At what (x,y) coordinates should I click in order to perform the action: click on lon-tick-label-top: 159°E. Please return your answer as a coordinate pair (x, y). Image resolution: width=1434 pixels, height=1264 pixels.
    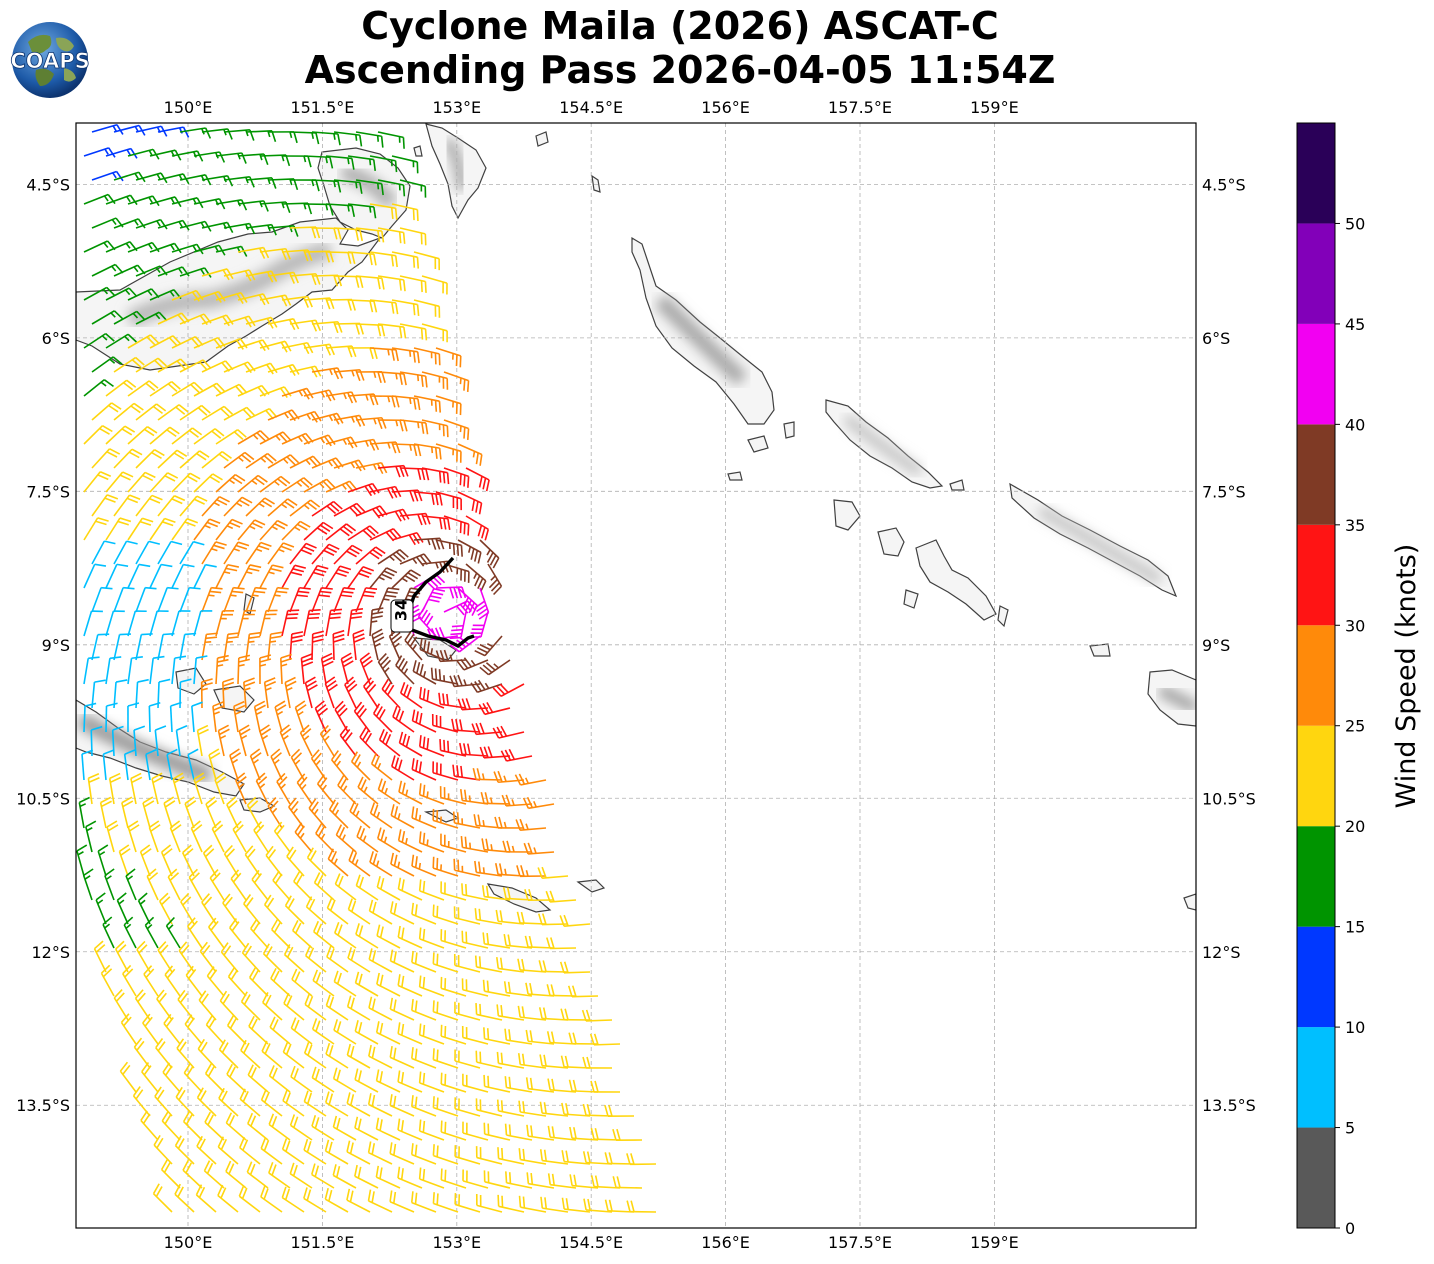
    Looking at the image, I should click on (994, 107).